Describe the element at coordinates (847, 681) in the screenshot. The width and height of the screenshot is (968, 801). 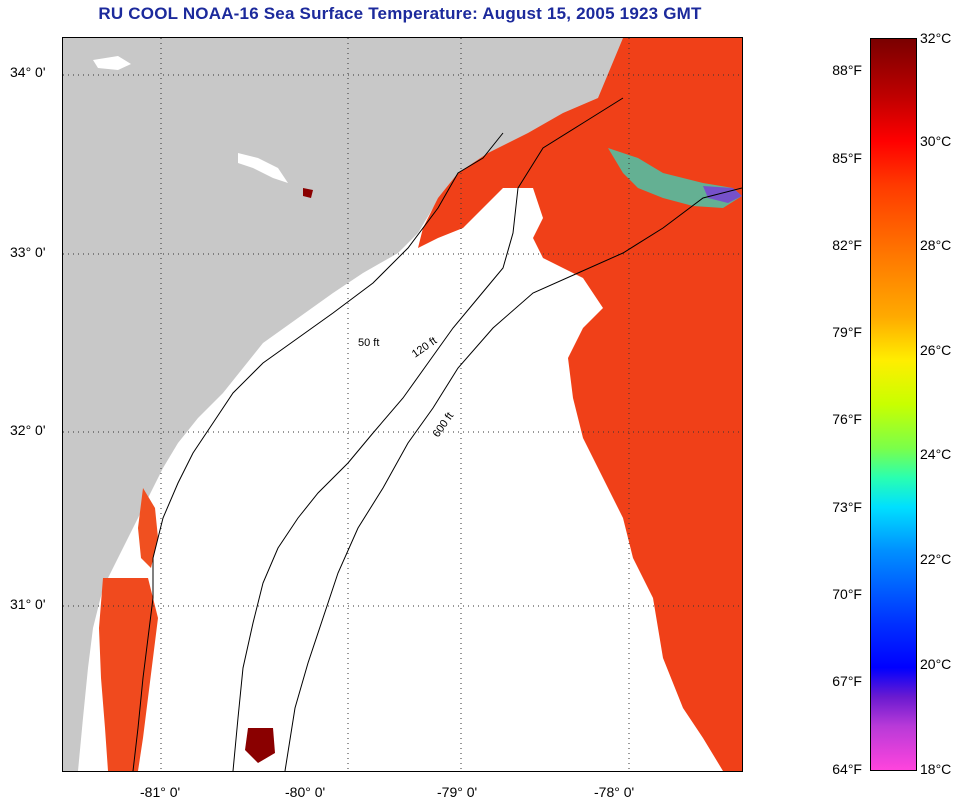
I see `colorbar-f-67: 67°F` at that location.